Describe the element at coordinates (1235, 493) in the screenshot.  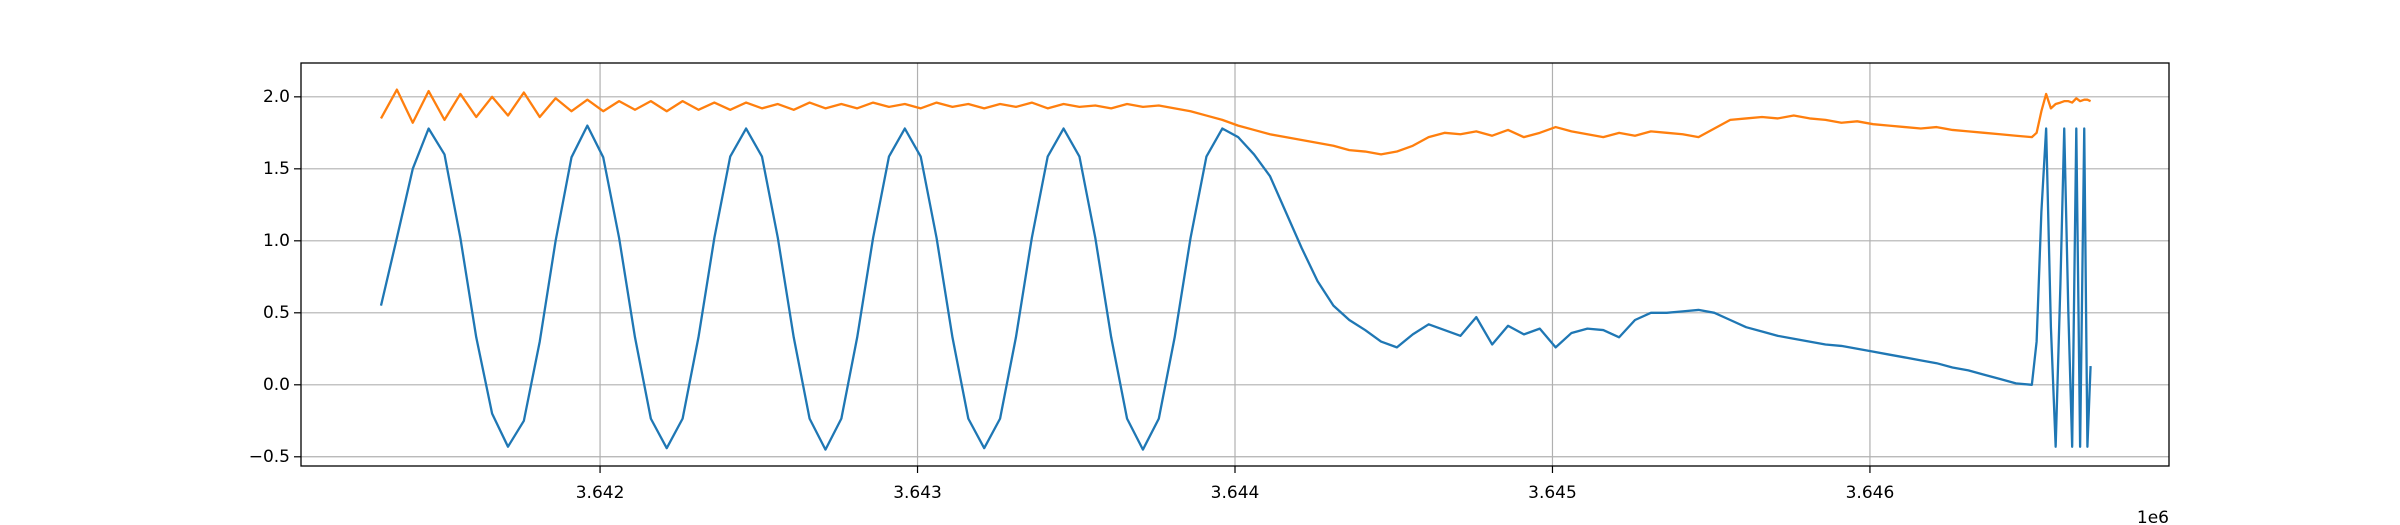
I see `x-tick-label: 3.644` at that location.